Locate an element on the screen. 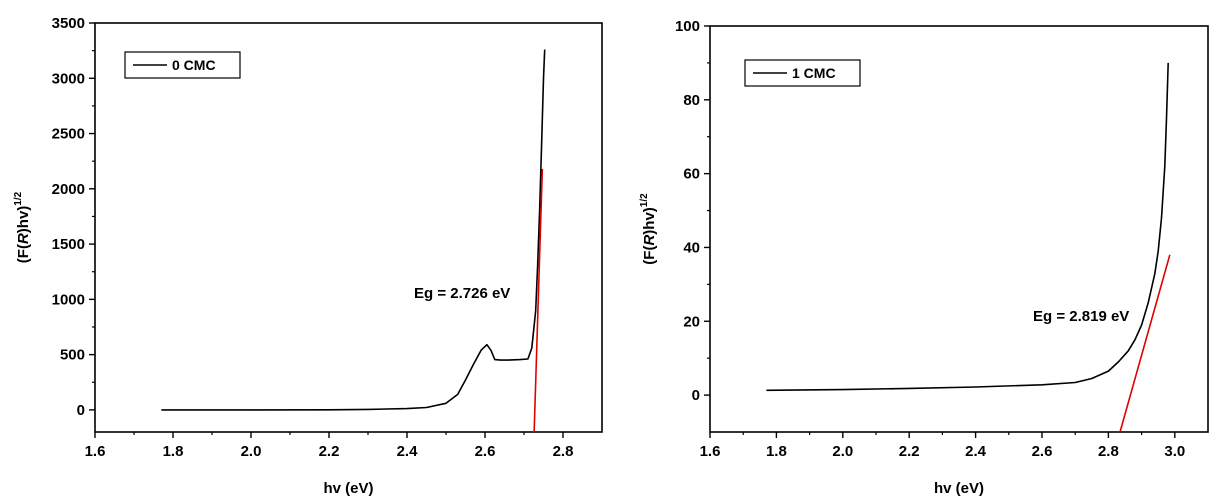  band-gap-annotation: Eg = 2.819 eV is located at coordinates (1081, 316).